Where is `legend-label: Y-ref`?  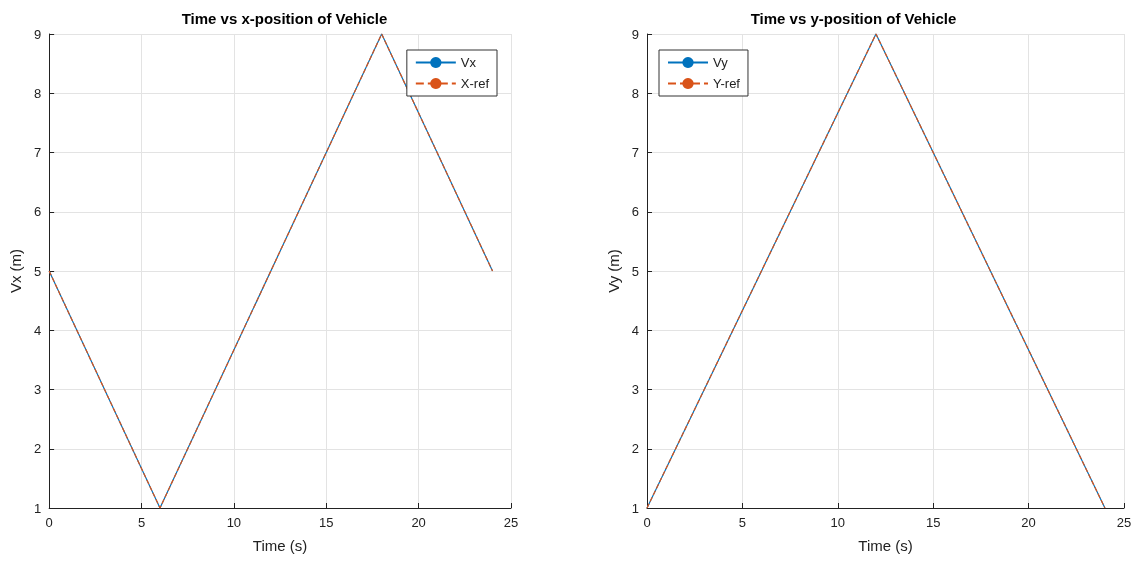 legend-label: Y-ref is located at coordinates (727, 83).